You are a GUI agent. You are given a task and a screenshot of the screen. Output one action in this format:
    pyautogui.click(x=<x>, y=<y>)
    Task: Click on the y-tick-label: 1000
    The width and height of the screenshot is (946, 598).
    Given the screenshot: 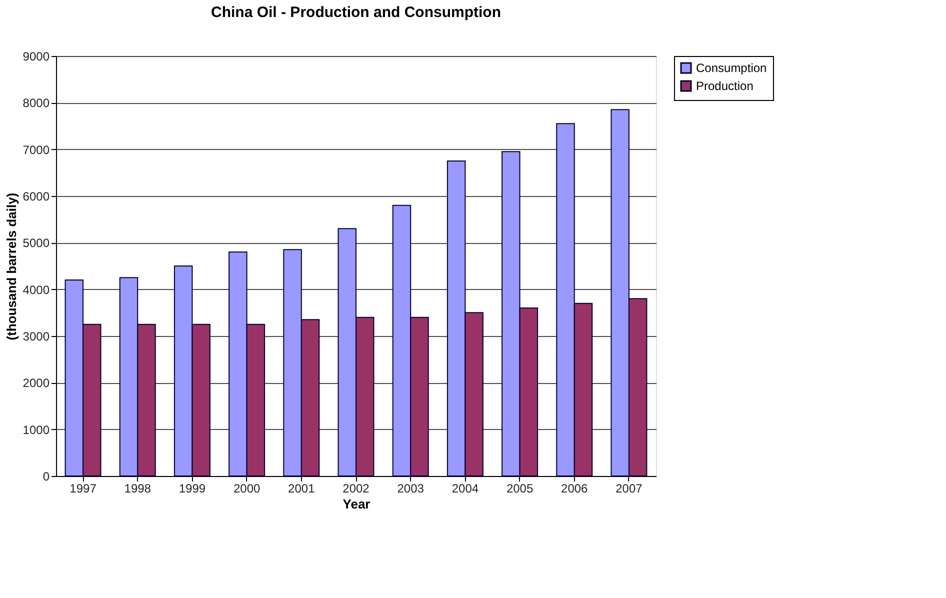 What is the action you would take?
    pyautogui.click(x=36, y=429)
    